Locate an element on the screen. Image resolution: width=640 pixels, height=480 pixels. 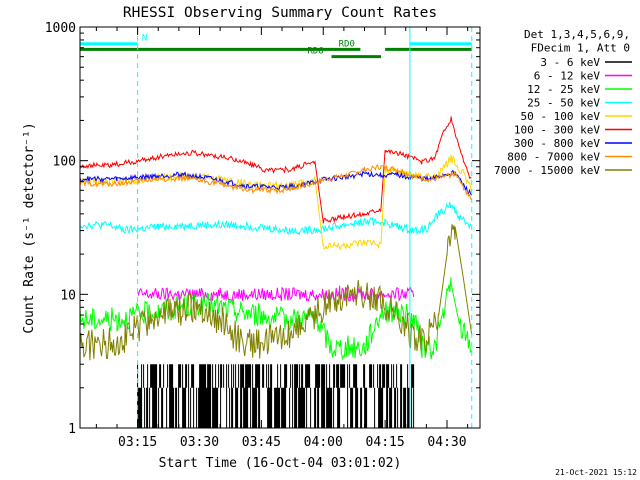
footer-timestamp: 21-Oct-2021 15:12 is located at coordinates (596, 472).